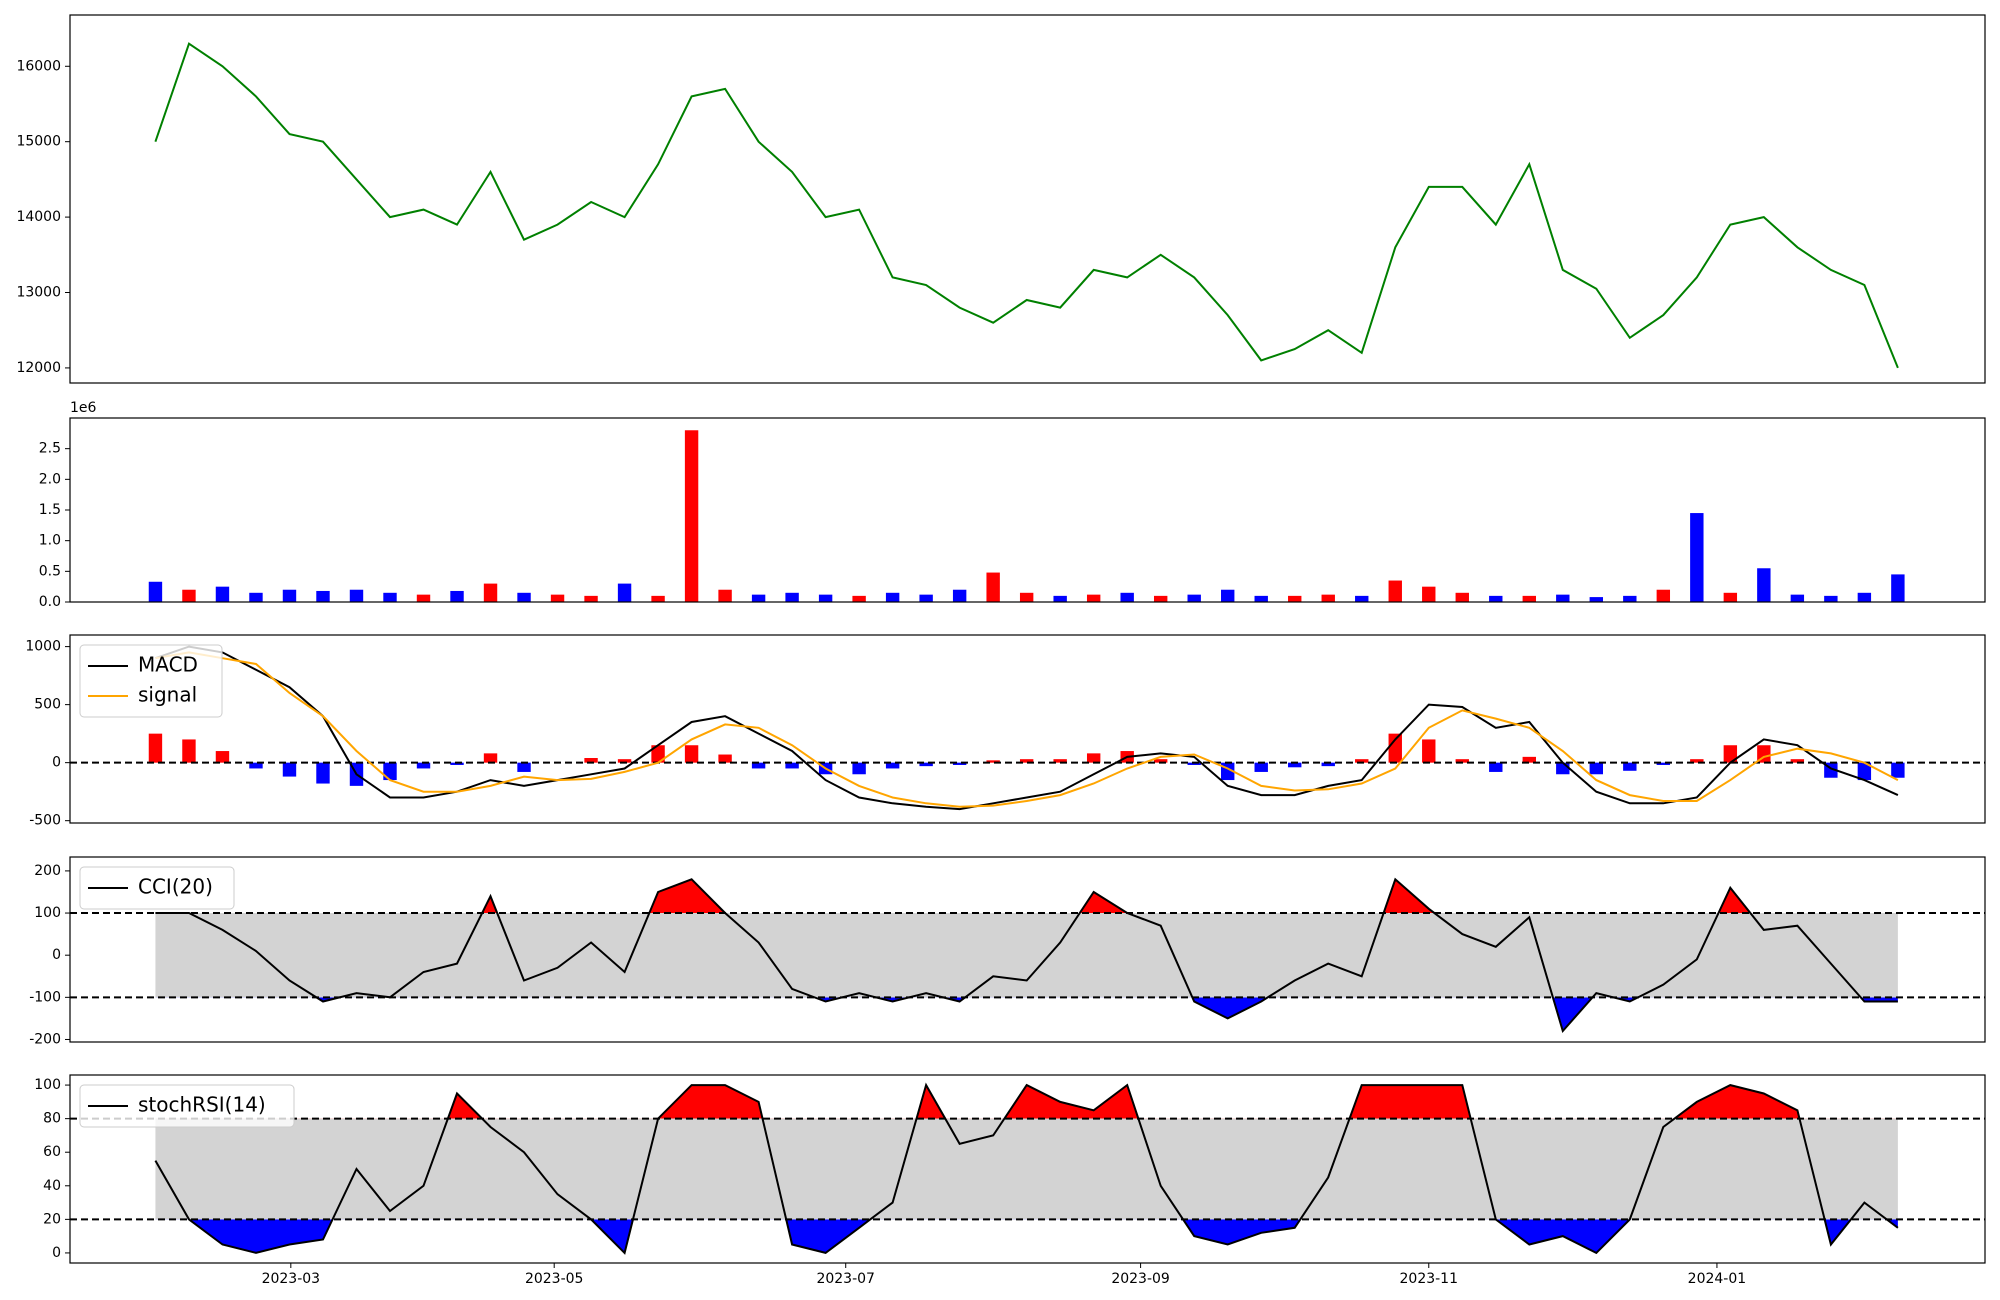 This screenshot has width=2000, height=1300. What do you see at coordinates (50, 602) in the screenshot?
I see `y-tick-label: 0.0` at bounding box center [50, 602].